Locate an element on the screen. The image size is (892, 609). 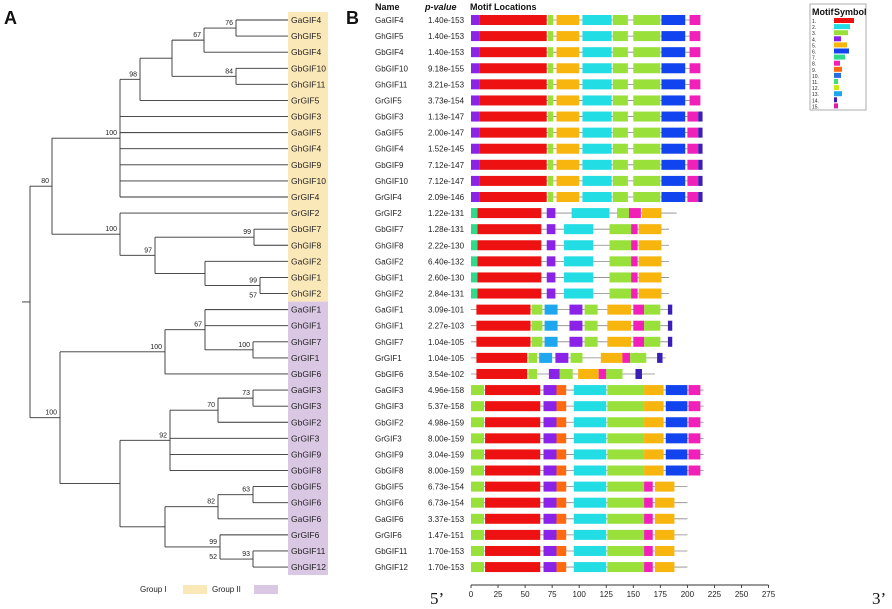
bootstrap-value: 67 is located at coordinates (198, 325).